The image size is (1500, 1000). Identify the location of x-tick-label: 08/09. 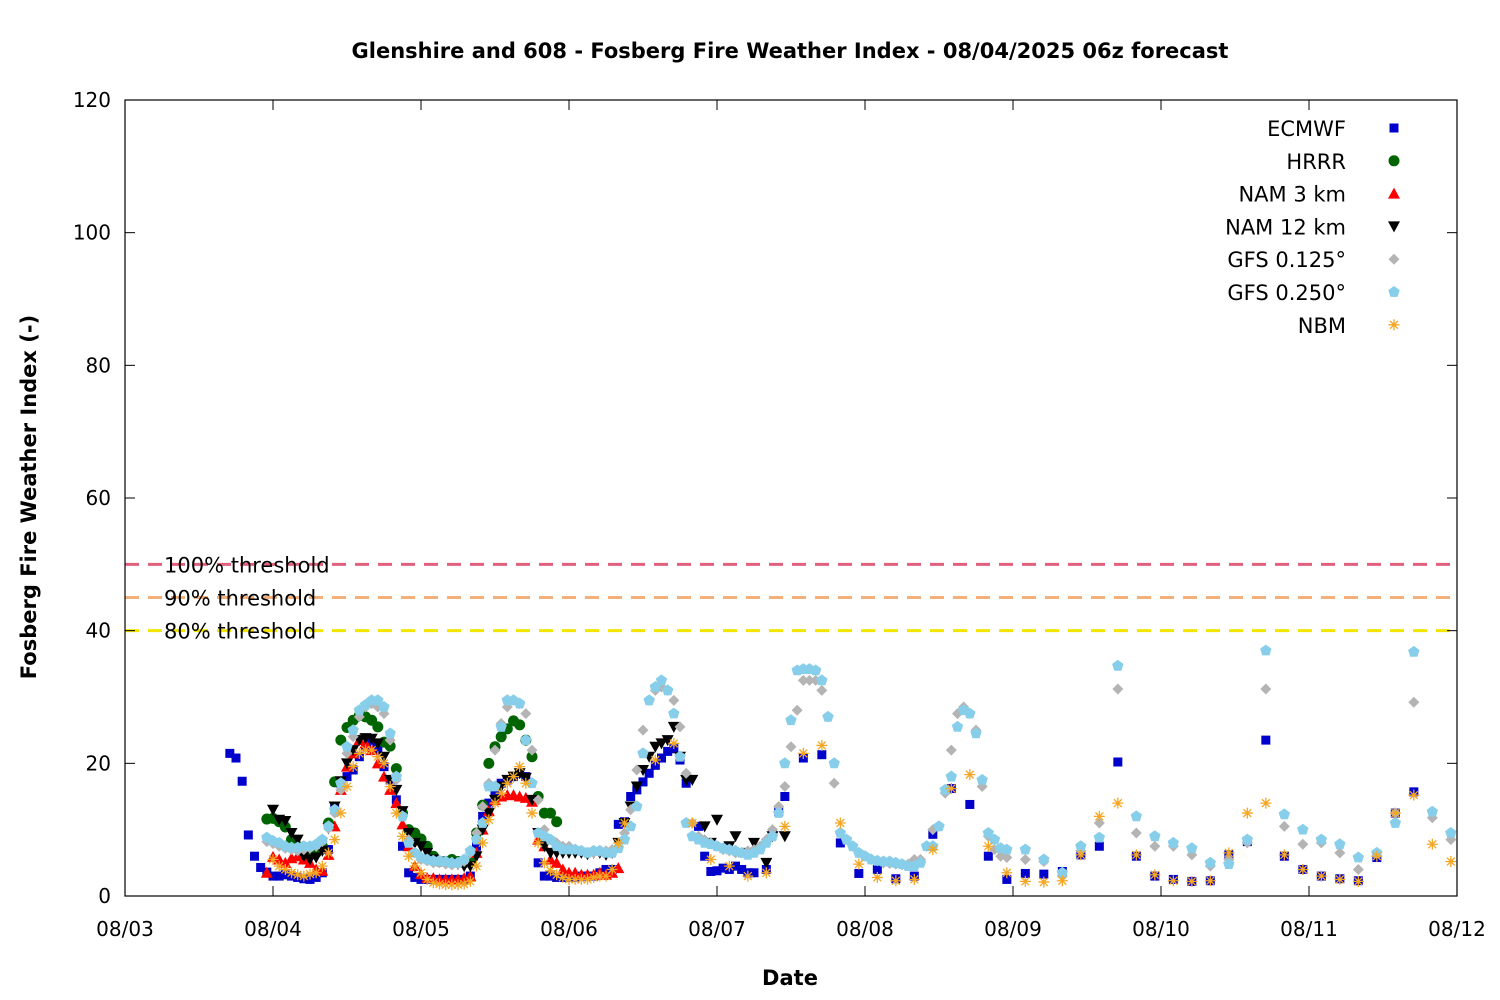
(1013, 929).